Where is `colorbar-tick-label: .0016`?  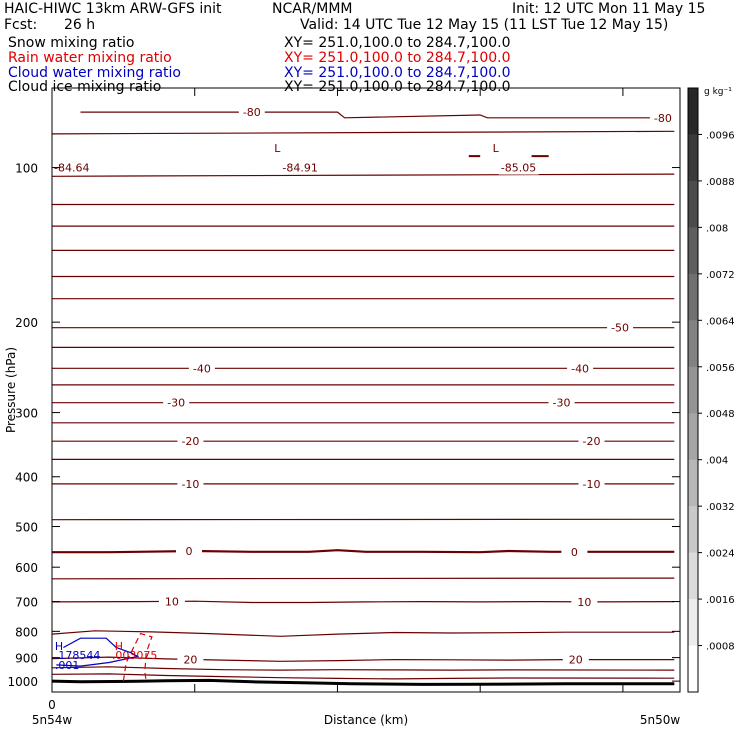
colorbar-tick-label: .0016 is located at coordinates (720, 600).